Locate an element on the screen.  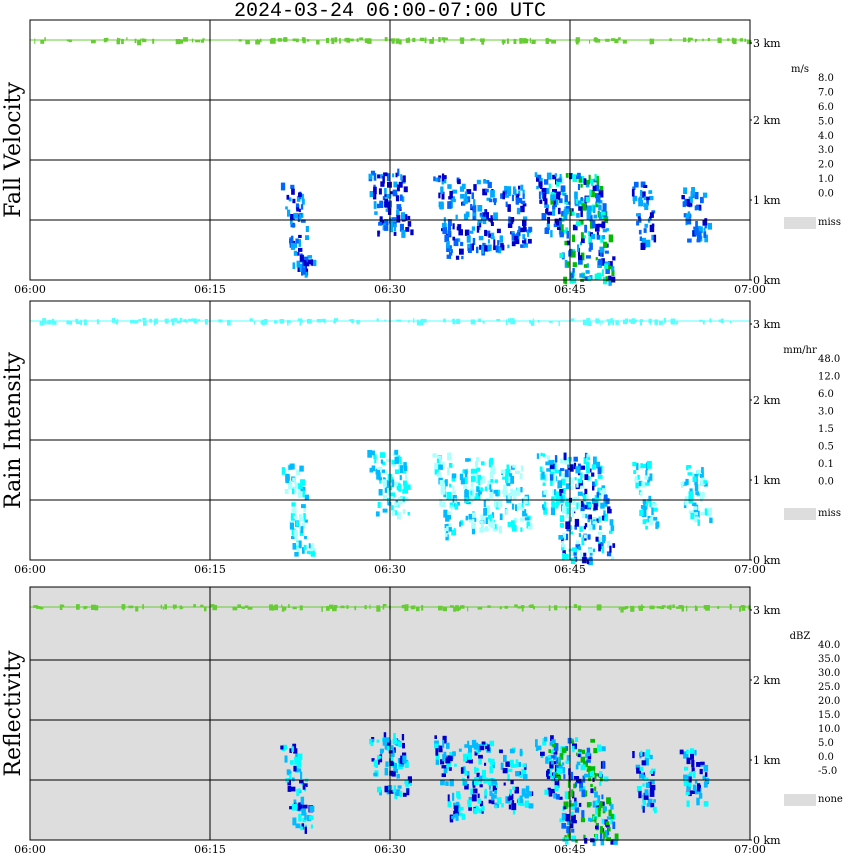
legend-miss-swatch is located at coordinates (800, 800).